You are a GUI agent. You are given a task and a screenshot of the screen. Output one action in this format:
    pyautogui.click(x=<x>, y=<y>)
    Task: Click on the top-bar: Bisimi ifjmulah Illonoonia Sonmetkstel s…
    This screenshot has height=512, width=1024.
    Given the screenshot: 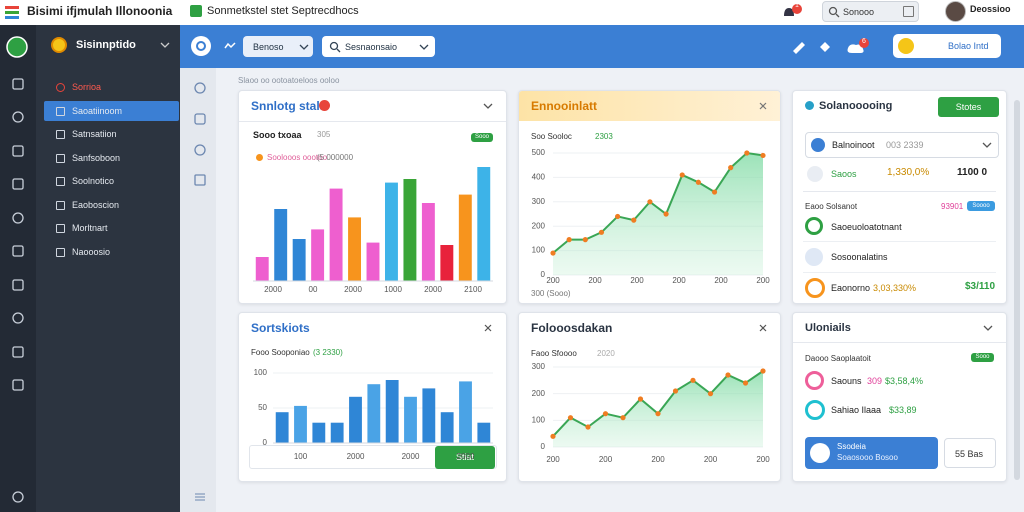 What is the action you would take?
    pyautogui.click(x=512, y=13)
    